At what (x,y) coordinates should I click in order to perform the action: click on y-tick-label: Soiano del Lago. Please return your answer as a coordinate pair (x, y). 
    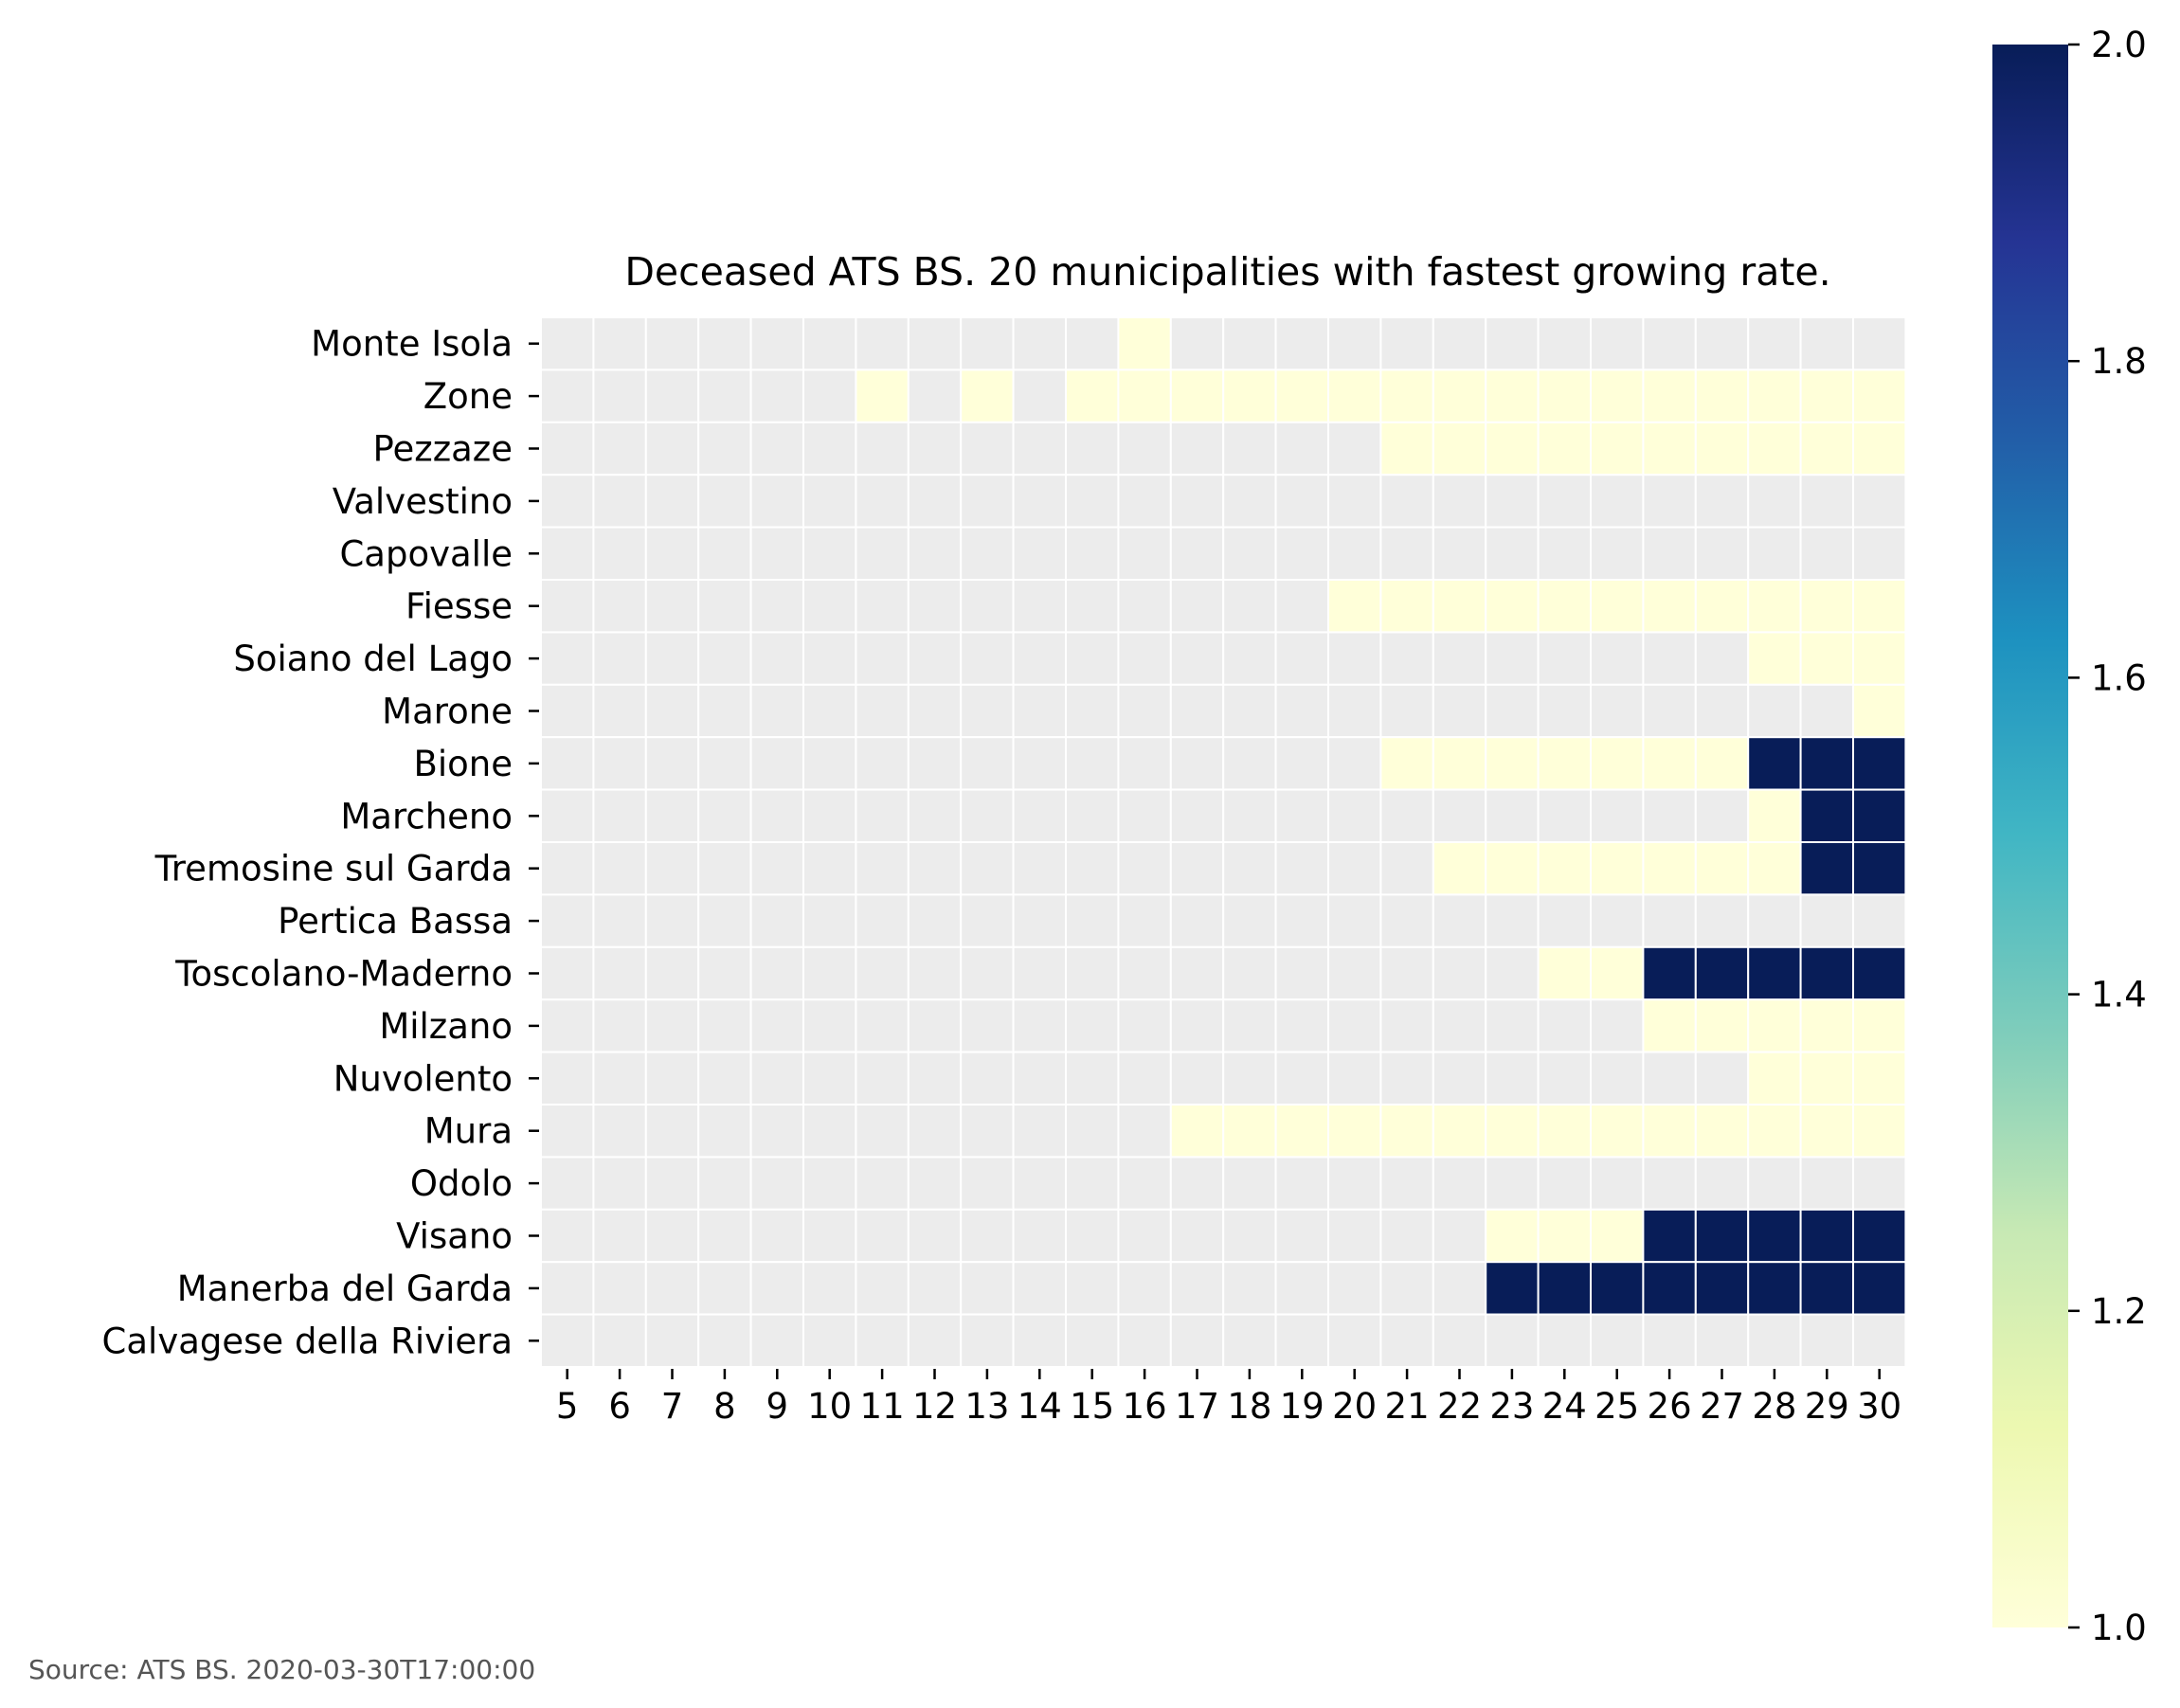
    Looking at the image, I should click on (373, 658).